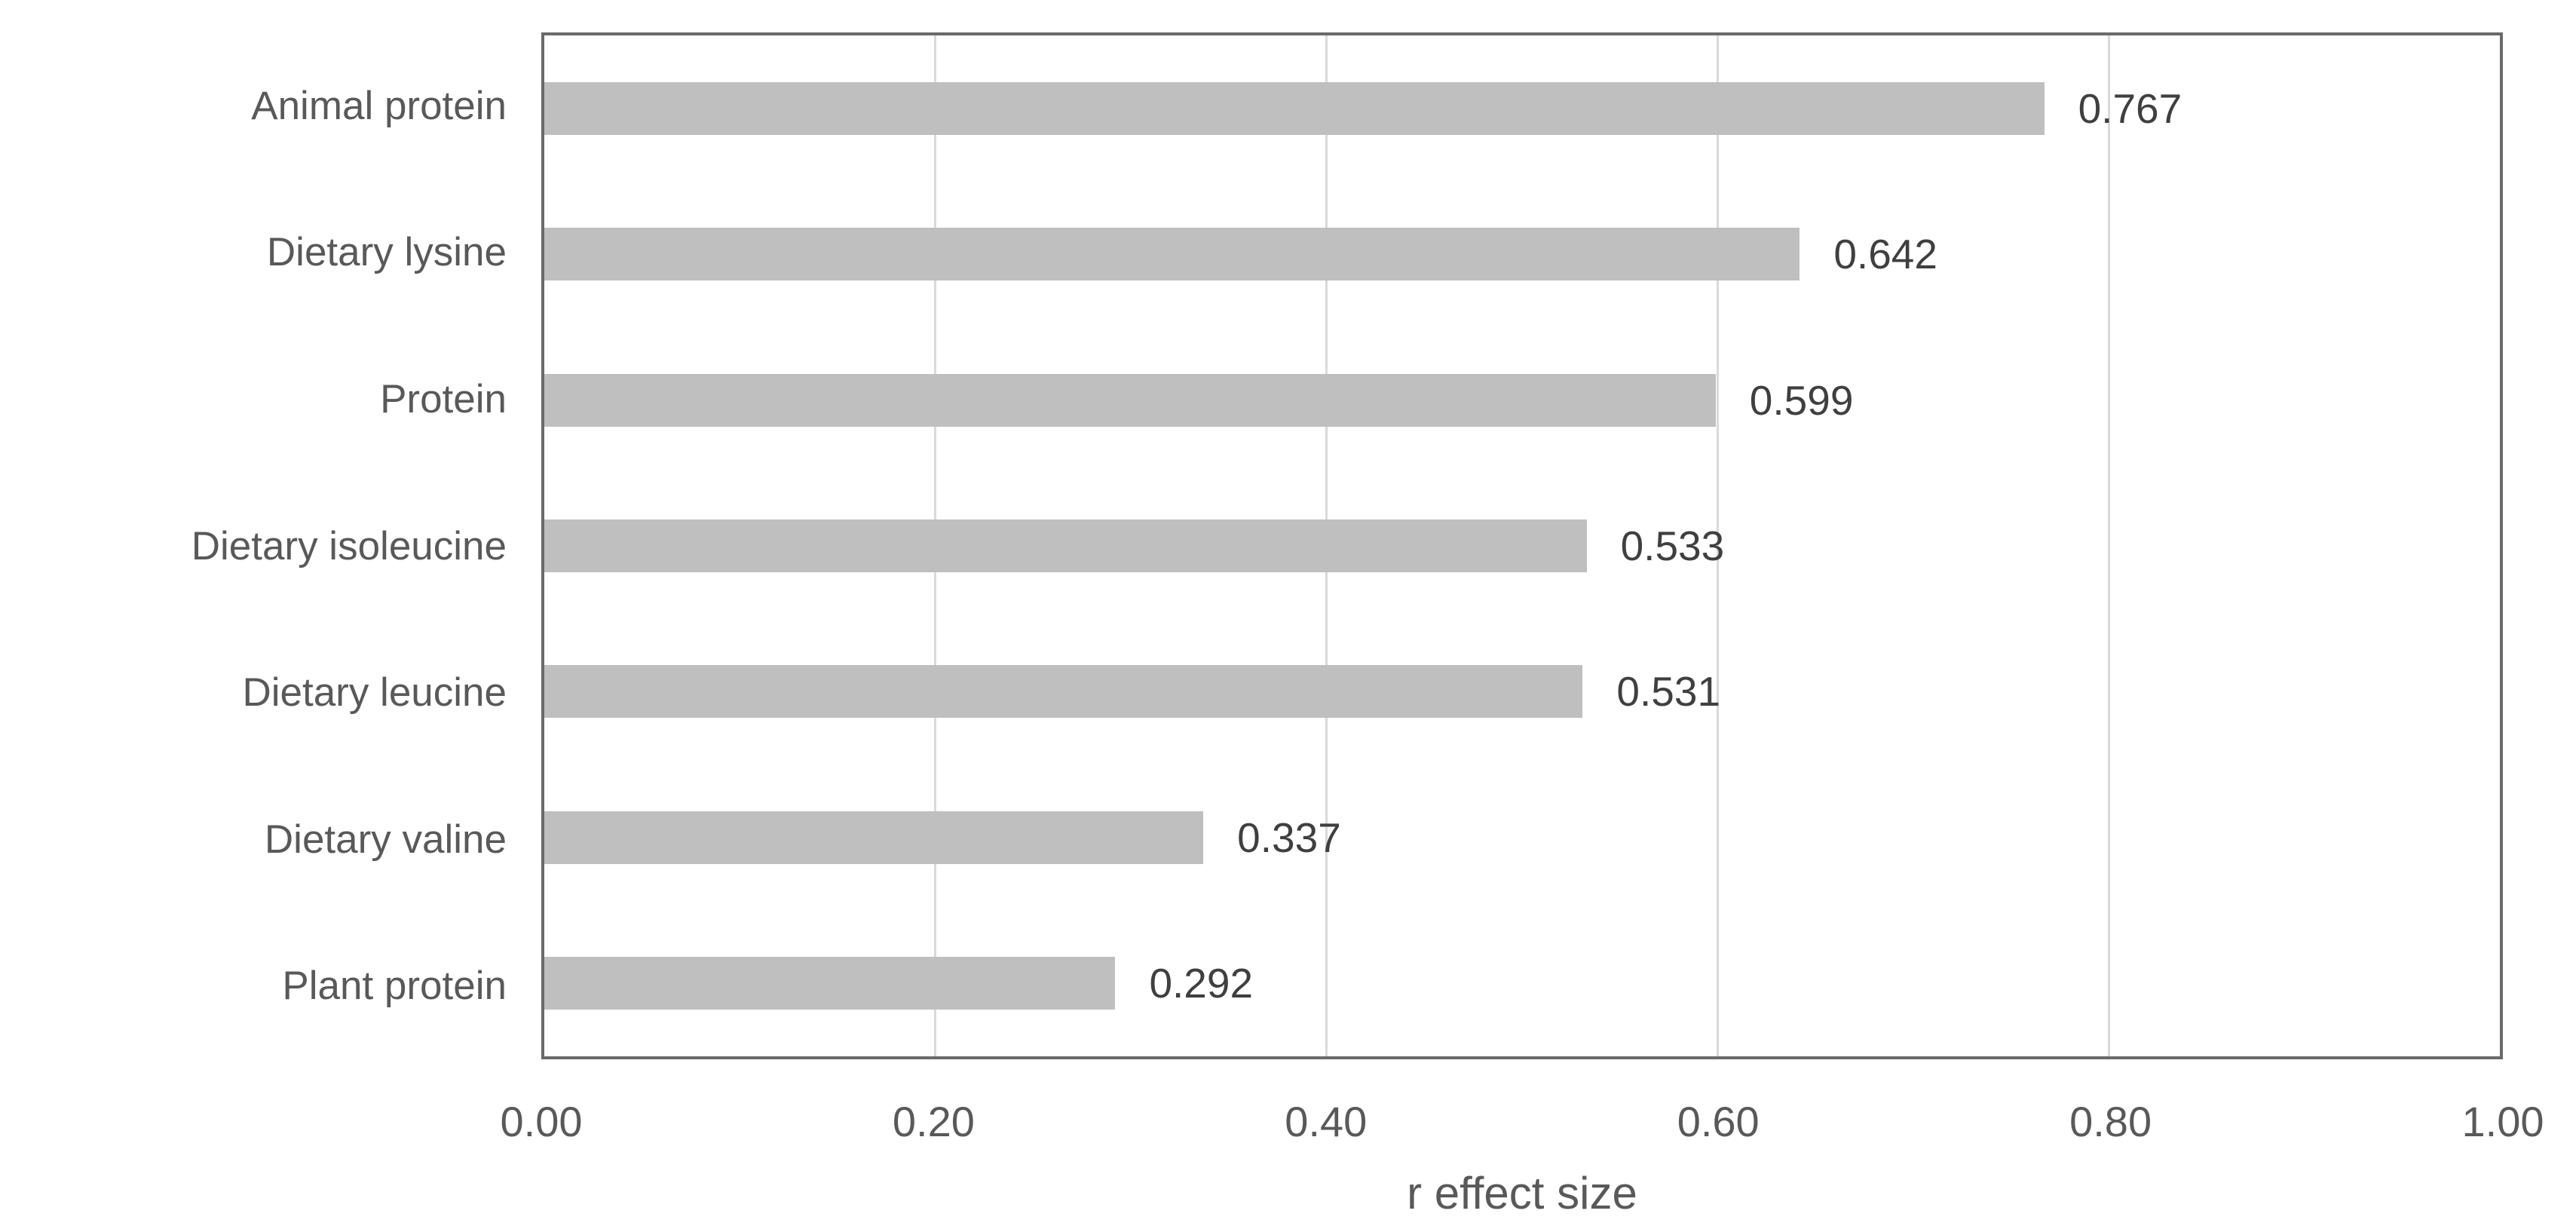  Describe the element at coordinates (349, 545) in the screenshot. I see `category-label: Dietary isoleucine` at that location.